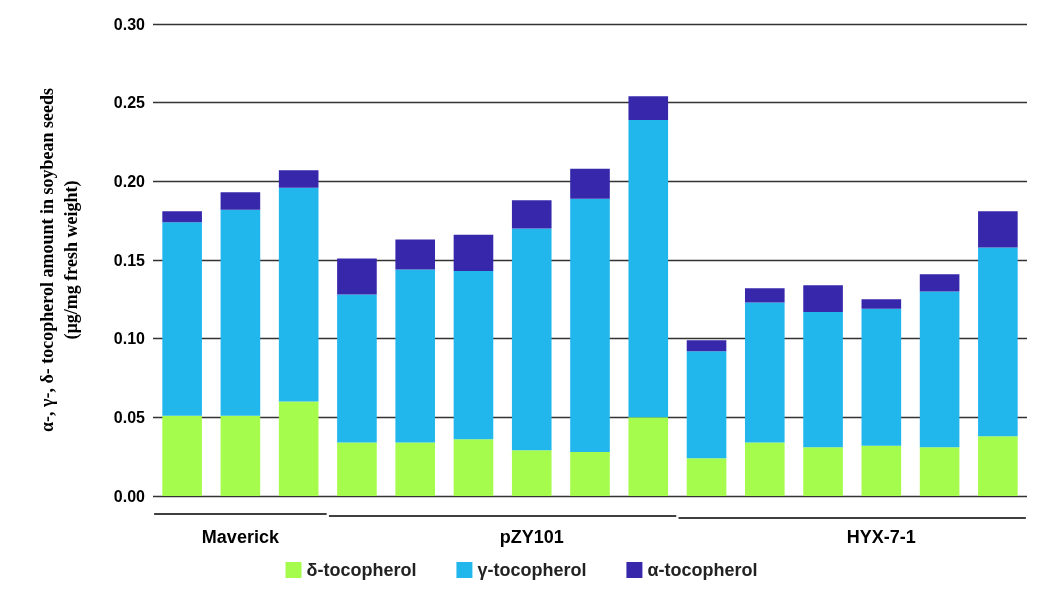 Image resolution: width=1043 pixels, height=602 pixels. What do you see at coordinates (129, 103) in the screenshot?
I see `y-tick-label: 0.25` at bounding box center [129, 103].